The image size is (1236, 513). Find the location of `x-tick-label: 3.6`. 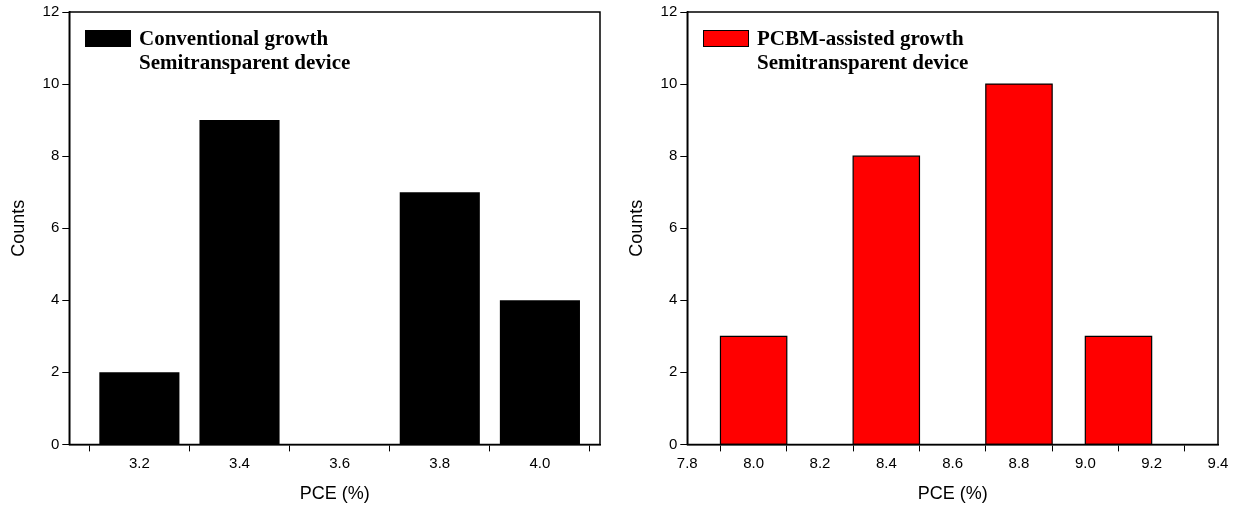

x-tick-label: 3.6 is located at coordinates (340, 462).